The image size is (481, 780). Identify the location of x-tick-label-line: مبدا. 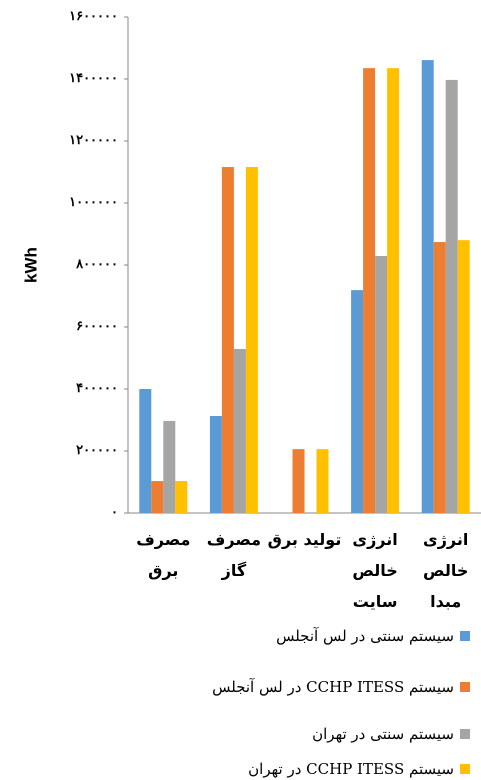
(445, 601).